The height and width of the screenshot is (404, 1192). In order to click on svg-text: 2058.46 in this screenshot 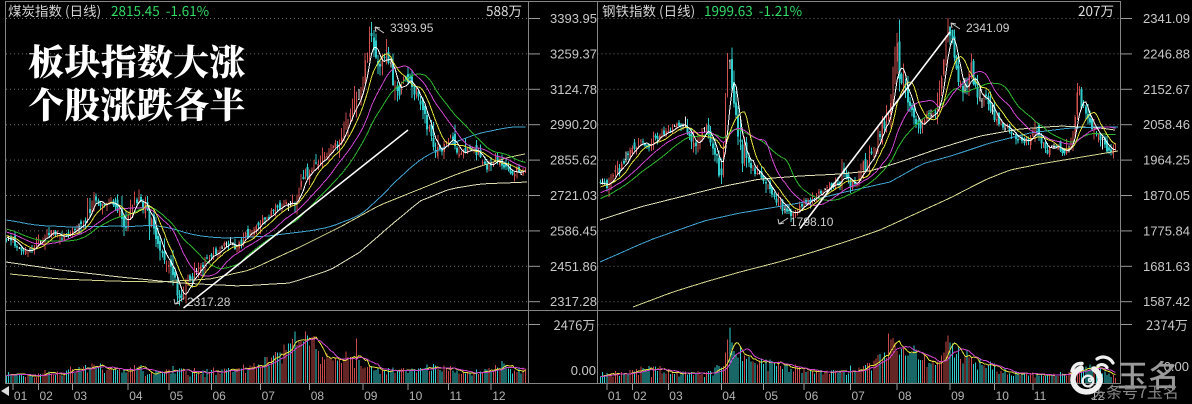, I will do `click(1166, 124)`.